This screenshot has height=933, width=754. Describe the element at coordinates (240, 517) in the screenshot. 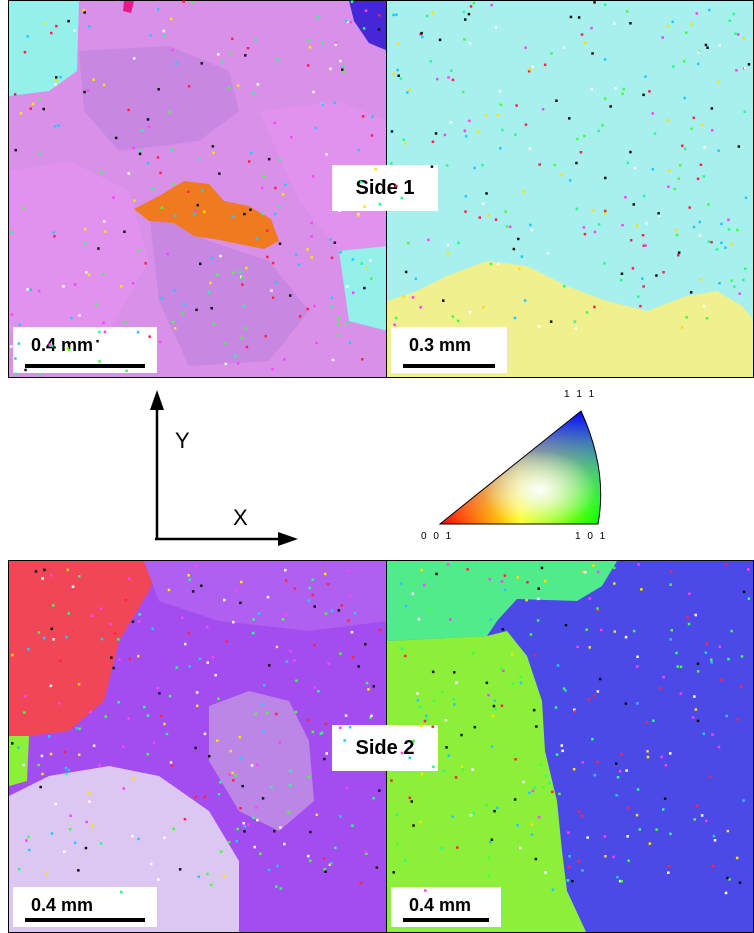

I see `x-axis-label: X` at that location.